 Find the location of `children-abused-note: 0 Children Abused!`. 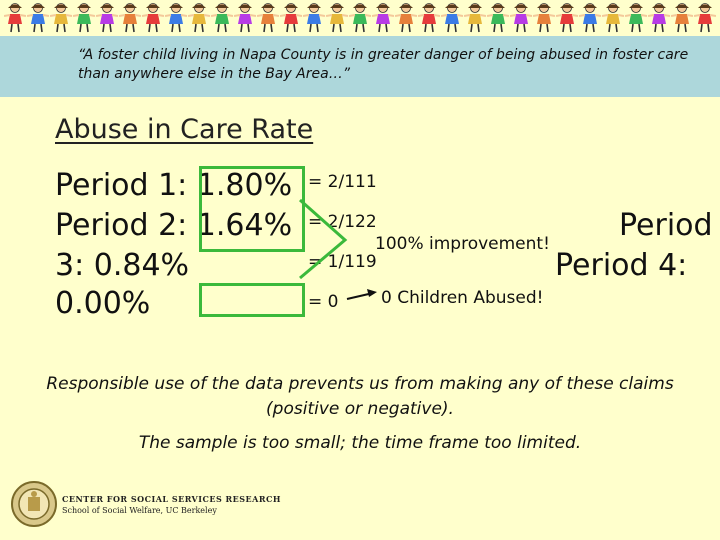

children-abused-note: 0 Children Abused! is located at coordinates (462, 298).